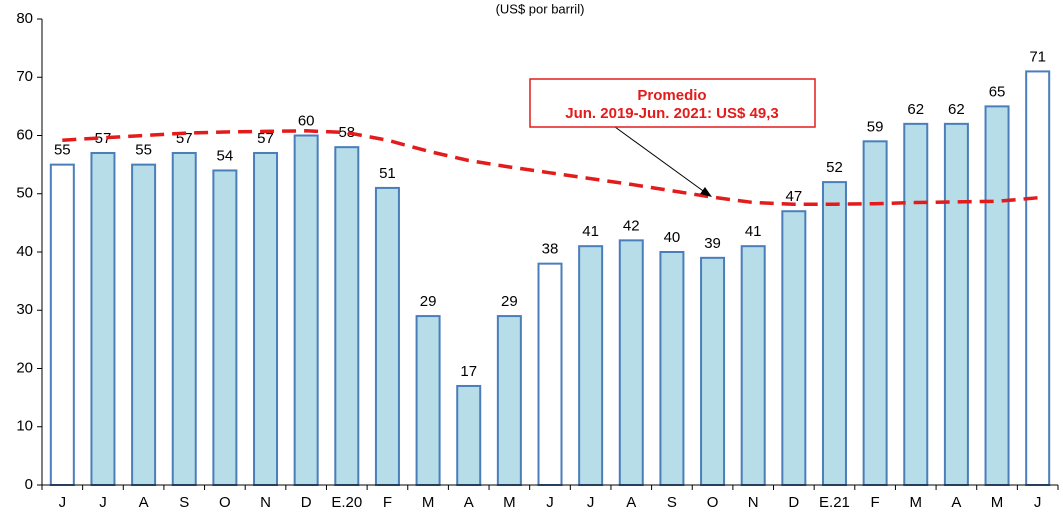 Image resolution: width=1063 pixels, height=516 pixels. I want to click on y-tick-label: 60, so click(24, 134).